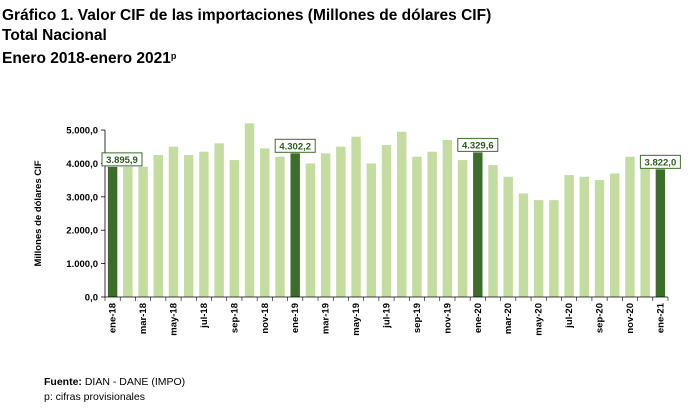 Image resolution: width=700 pixels, height=420 pixels. I want to click on source-line: Fuente: DIAN - DANE (IMPO), so click(114, 382).